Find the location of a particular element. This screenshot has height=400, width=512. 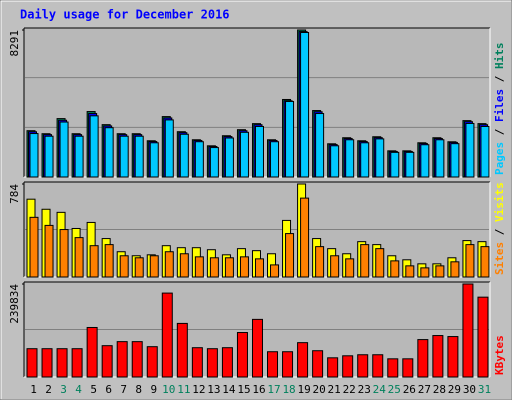

x-tick-label: 29 is located at coordinates (454, 389).